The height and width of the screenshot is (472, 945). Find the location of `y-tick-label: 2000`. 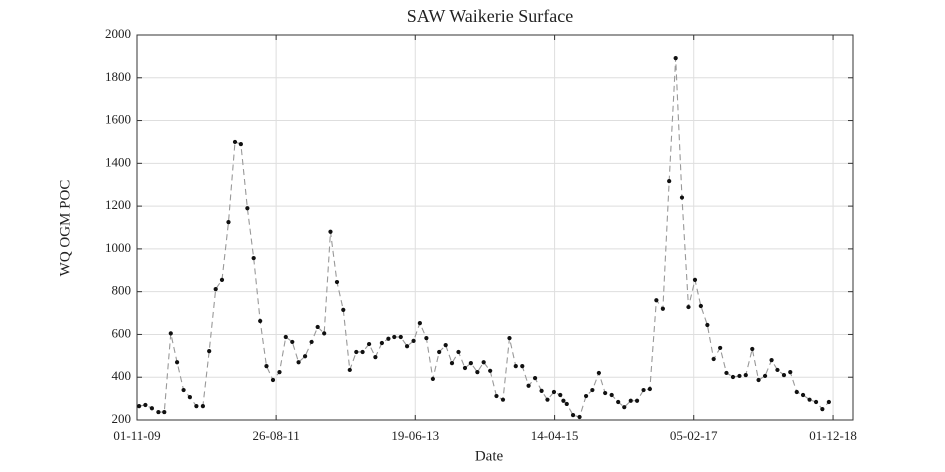

y-tick-label: 2000 is located at coordinates (118, 33).